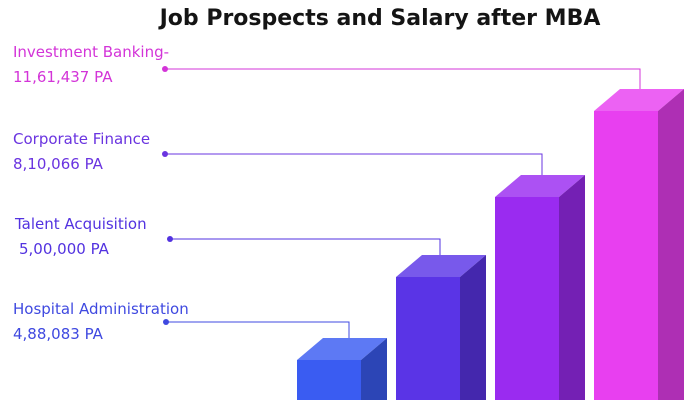 This screenshot has width=700, height=400. Describe the element at coordinates (58, 164) in the screenshot. I see `value-label: 8,10,066 PA` at that location.